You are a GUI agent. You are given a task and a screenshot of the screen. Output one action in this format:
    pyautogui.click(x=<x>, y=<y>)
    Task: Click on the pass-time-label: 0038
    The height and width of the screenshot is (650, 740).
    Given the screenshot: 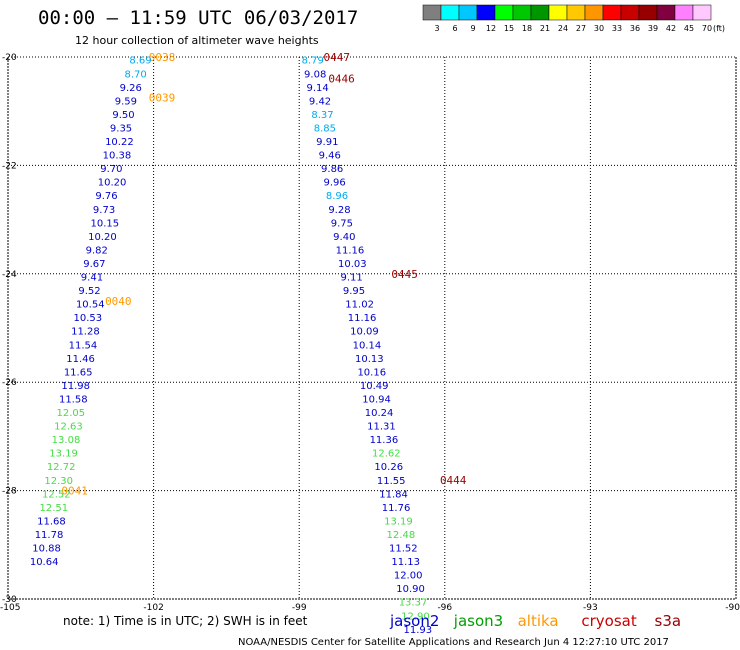 What is the action you would take?
    pyautogui.click(x=162, y=57)
    